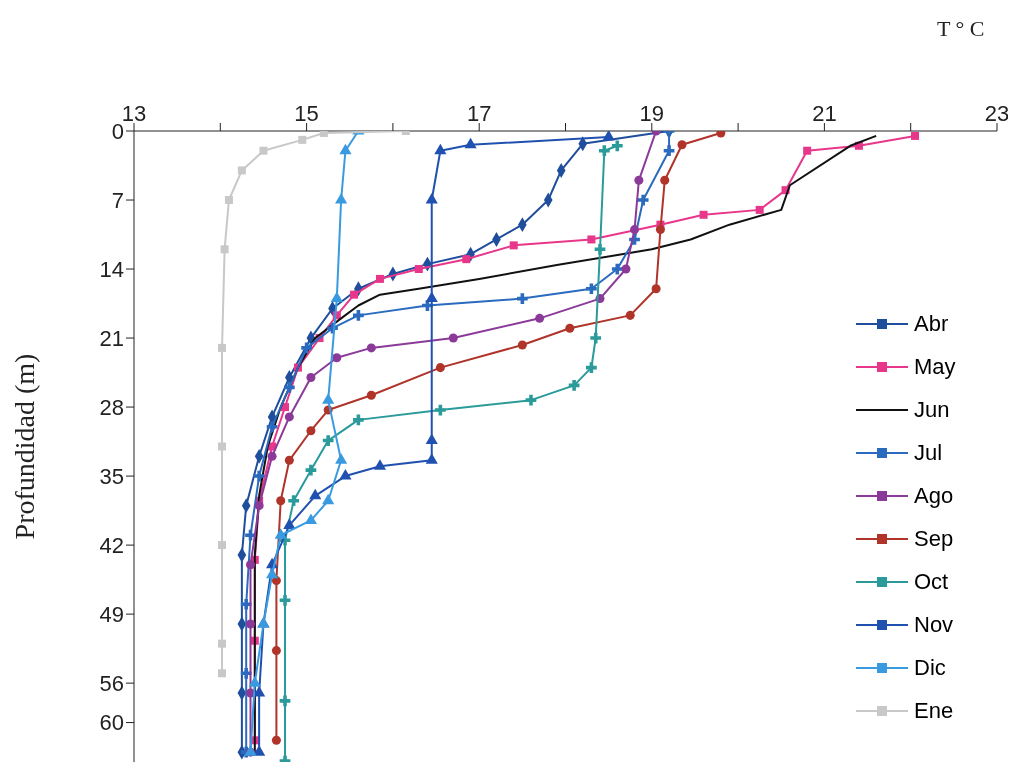 The width and height of the screenshot is (1010, 770). What do you see at coordinates (134, 113) in the screenshot?
I see `x-tick-label: 13` at bounding box center [134, 113].